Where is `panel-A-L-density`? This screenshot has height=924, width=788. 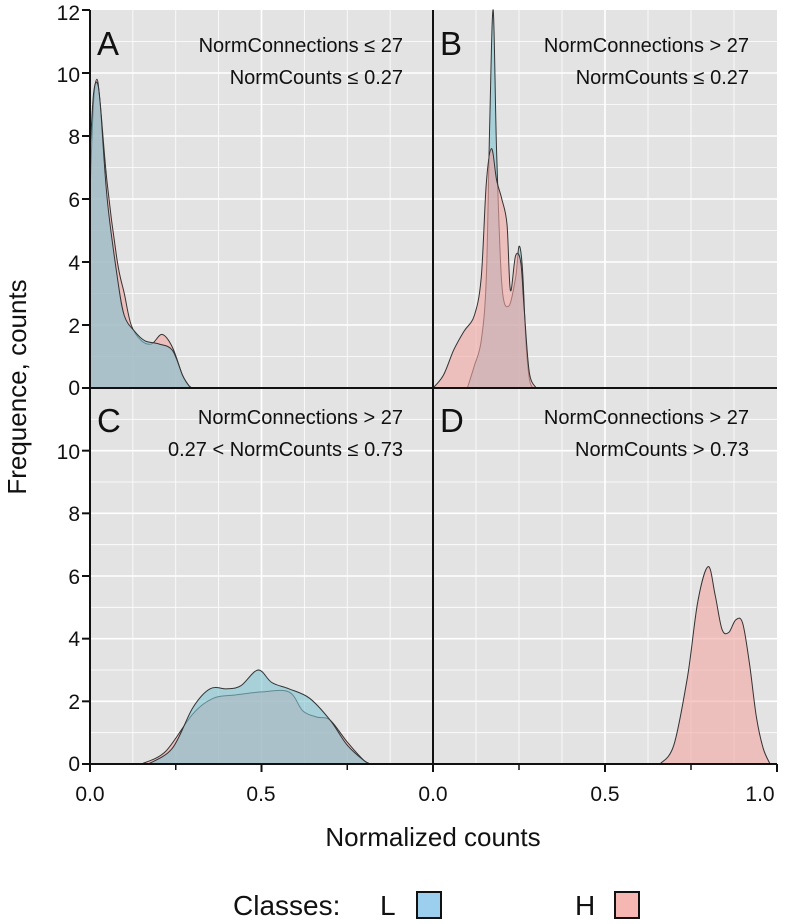
panel-A-L-density is located at coordinates (141, 235).